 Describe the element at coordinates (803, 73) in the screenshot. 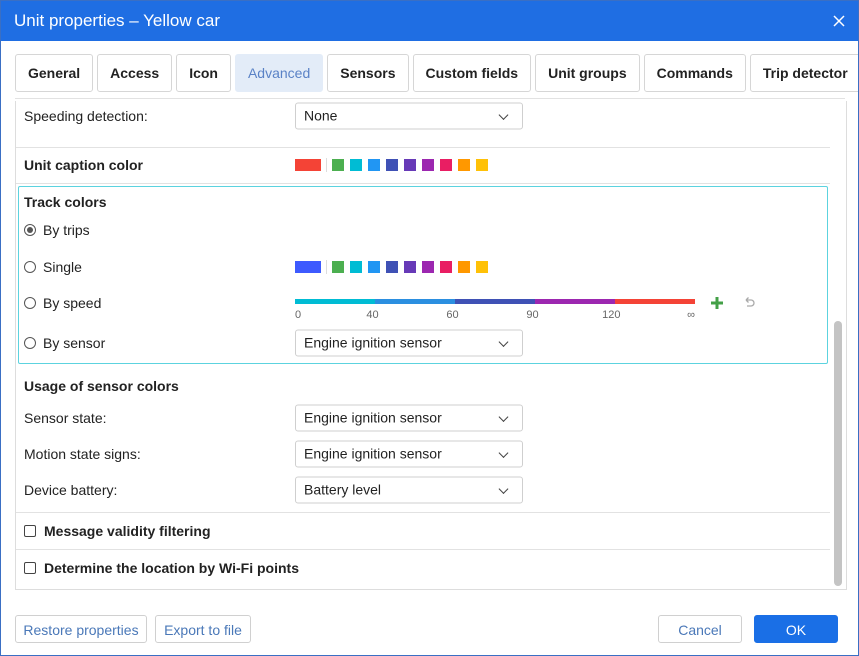

I see `tab: Trip detector` at that location.